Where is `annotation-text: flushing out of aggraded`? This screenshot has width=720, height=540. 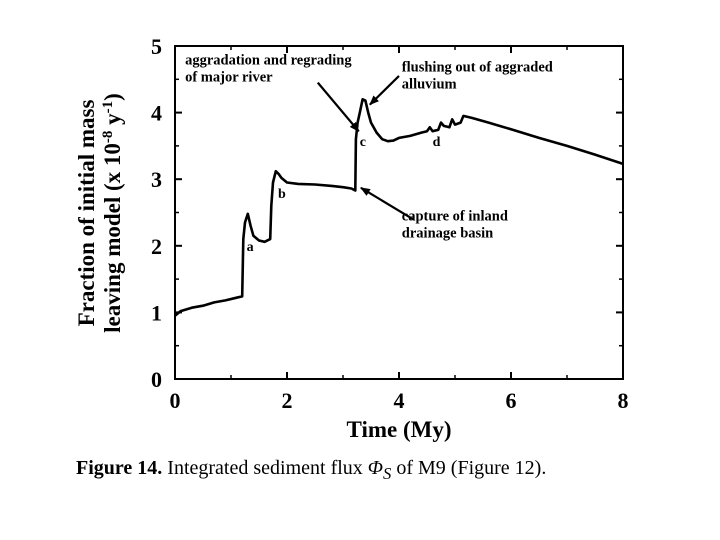 annotation-text: flushing out of aggraded is located at coordinates (477, 67).